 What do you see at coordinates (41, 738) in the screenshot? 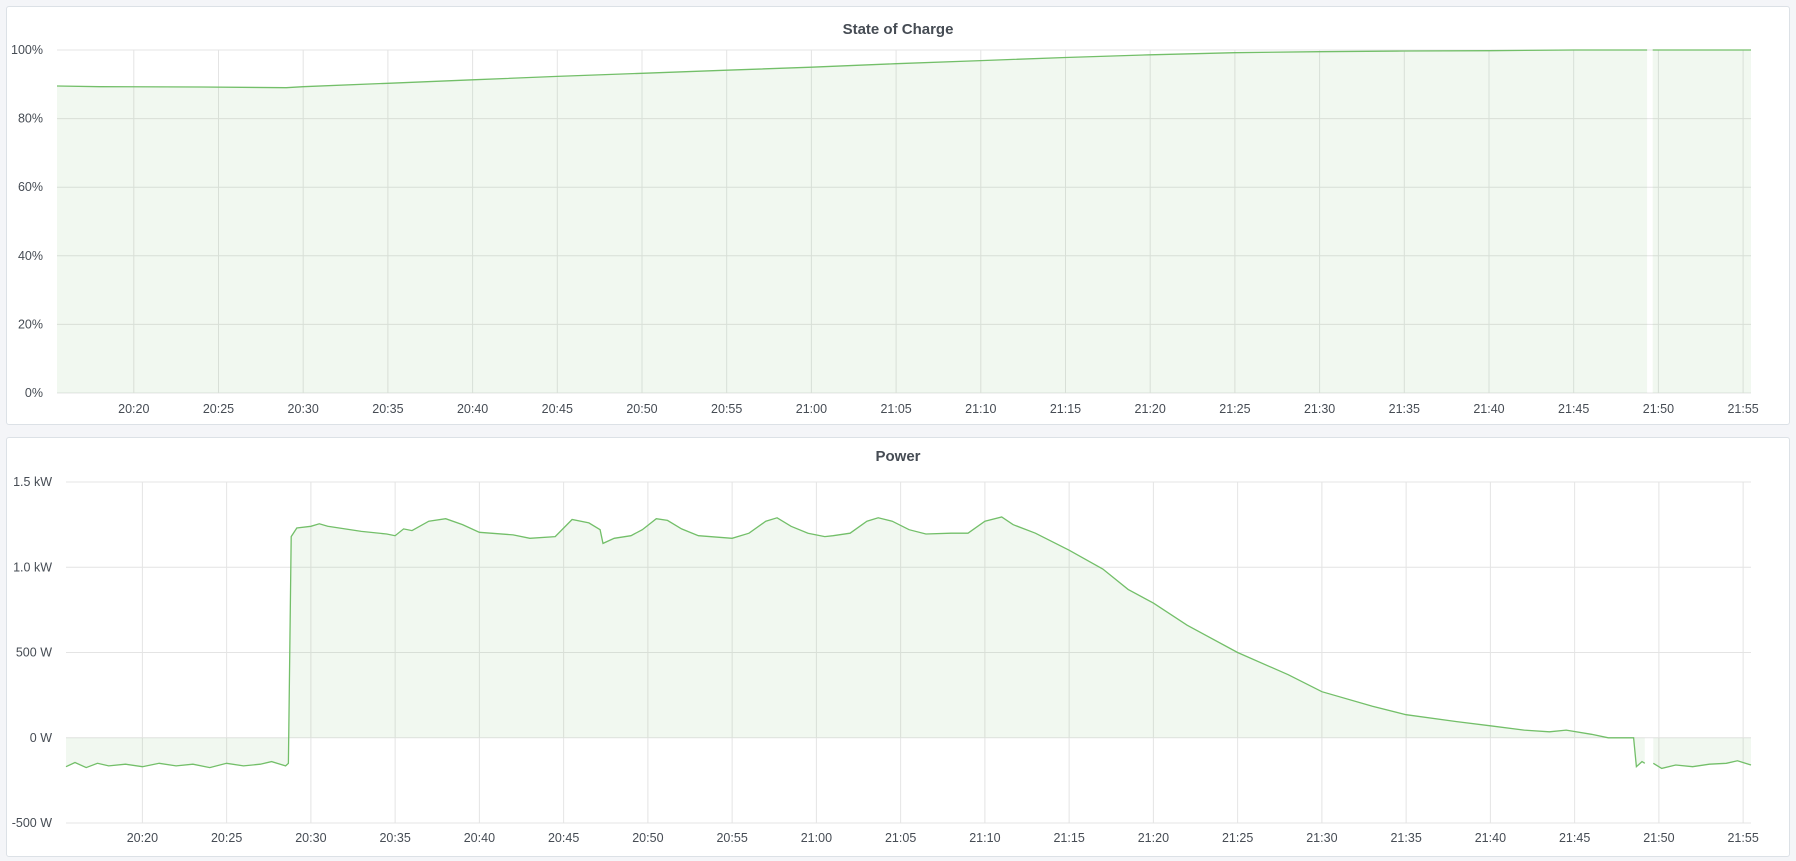
I see `y-tick-label: 0 W` at bounding box center [41, 738].